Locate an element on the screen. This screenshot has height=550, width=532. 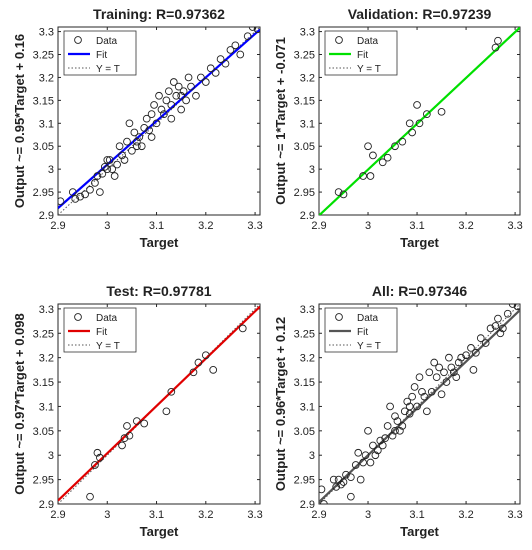
panel-title: Test: R=0.97781 is located at coordinates (158, 291).